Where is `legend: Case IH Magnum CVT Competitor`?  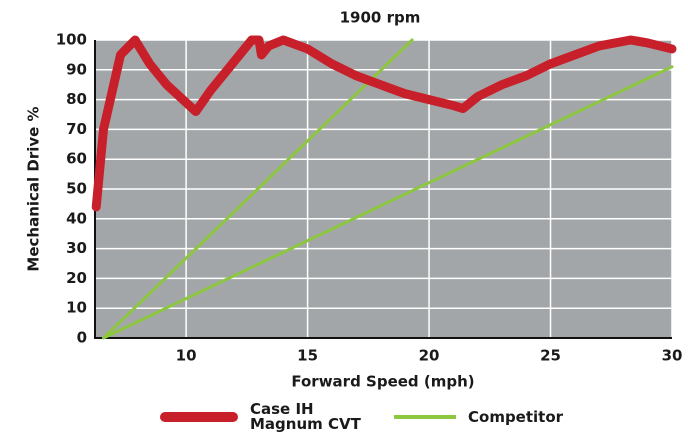 legend: Case IH Magnum CVT Competitor is located at coordinates (361, 417).